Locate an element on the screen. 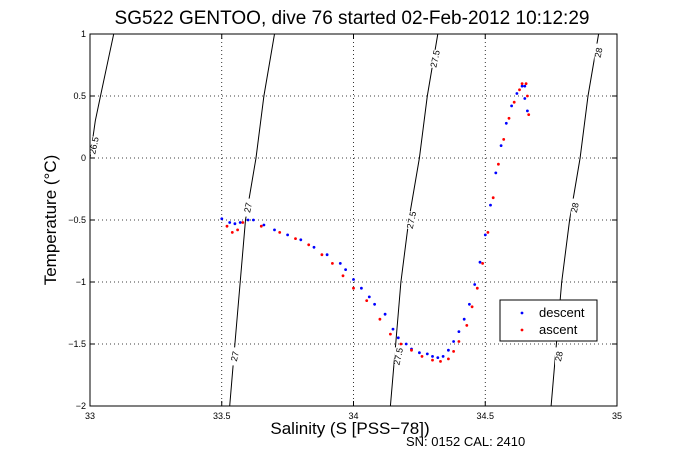 The width and height of the screenshot is (681, 454). density-contour-label: 28 is located at coordinates (575, 208).